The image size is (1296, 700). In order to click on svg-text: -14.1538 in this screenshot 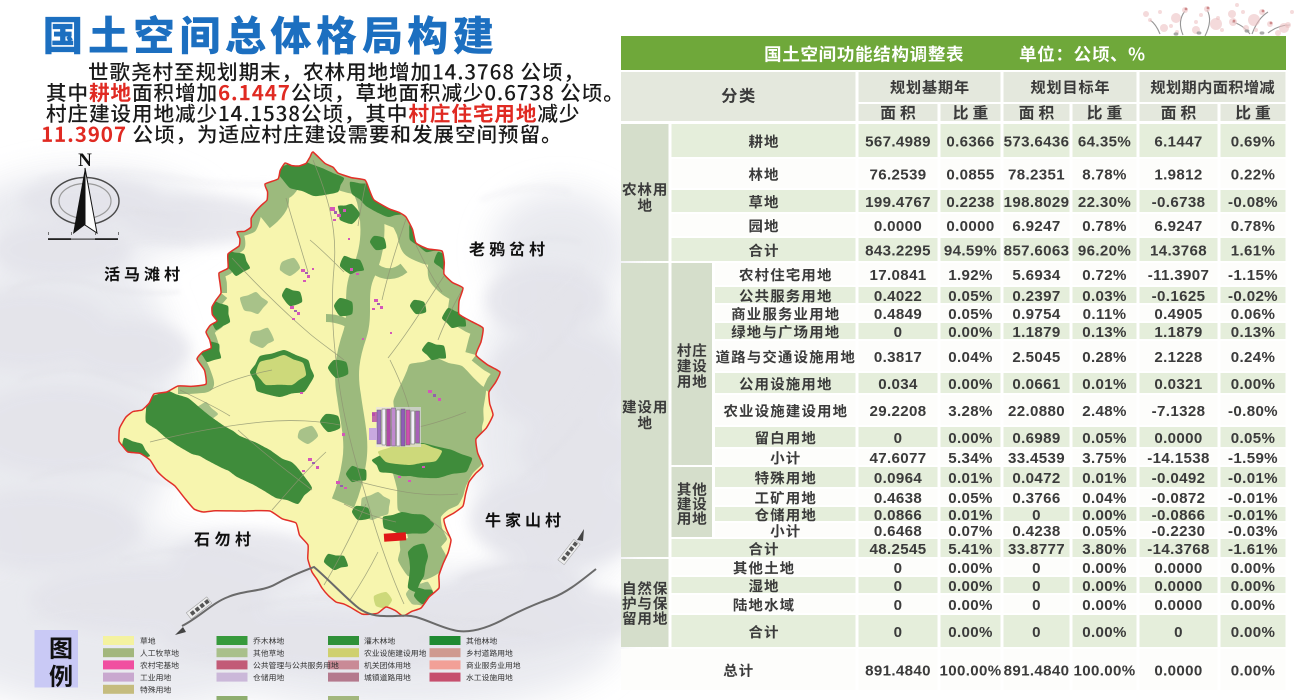, I will do `click(1178, 458)`.